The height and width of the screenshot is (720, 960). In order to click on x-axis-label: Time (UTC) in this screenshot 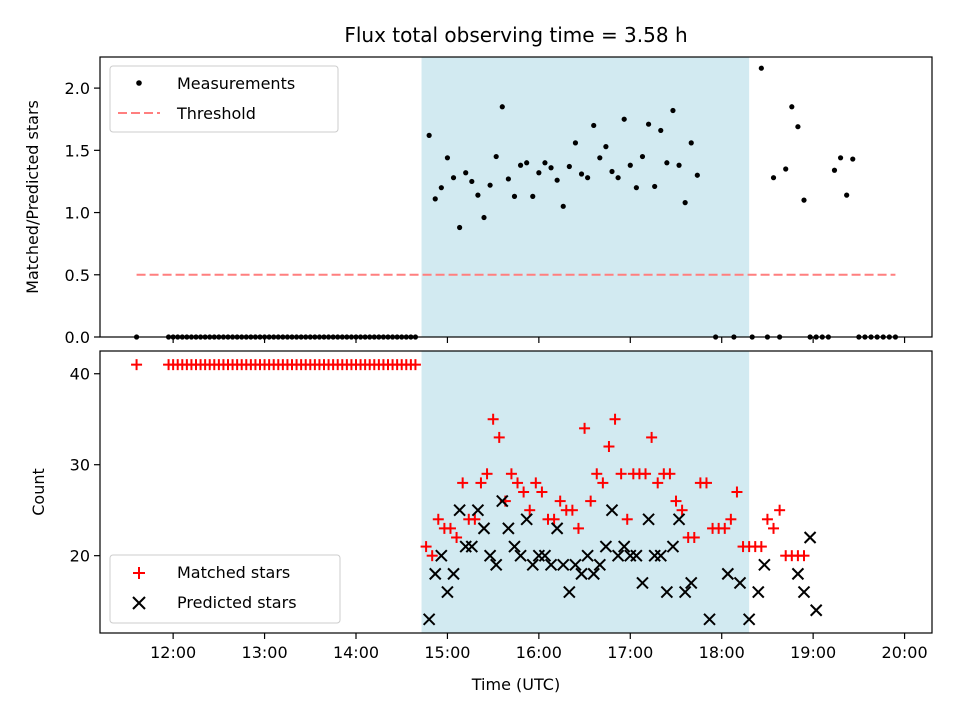, I will do `click(515, 684)`.